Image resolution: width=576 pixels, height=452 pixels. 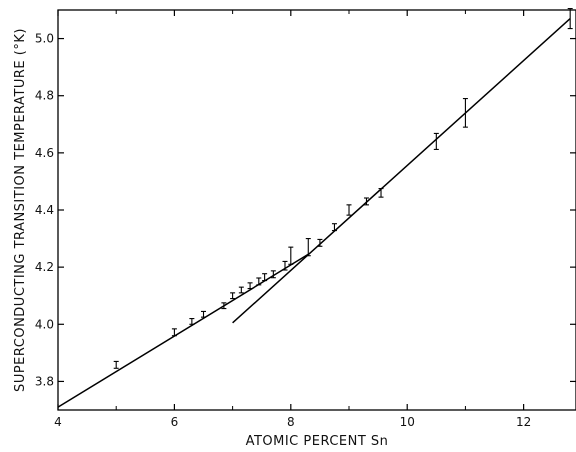 What do you see at coordinates (44, 324) in the screenshot?
I see `y-tick-label: 4.0` at bounding box center [44, 324].